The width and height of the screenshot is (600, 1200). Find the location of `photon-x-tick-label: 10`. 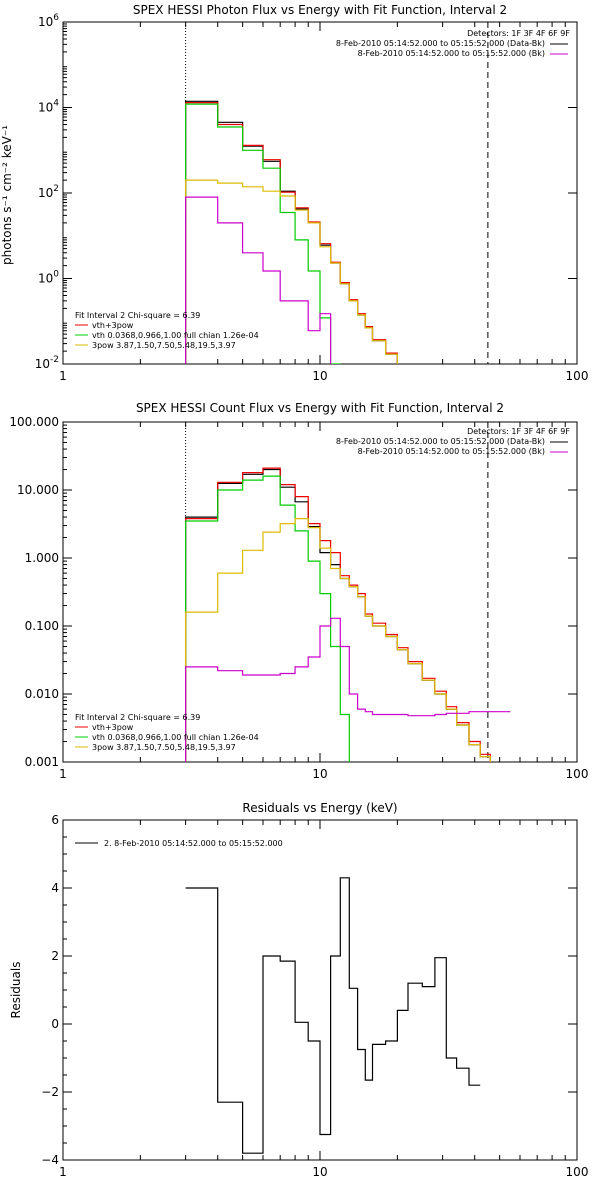

photon-x-tick-label: 10 is located at coordinates (319, 376).